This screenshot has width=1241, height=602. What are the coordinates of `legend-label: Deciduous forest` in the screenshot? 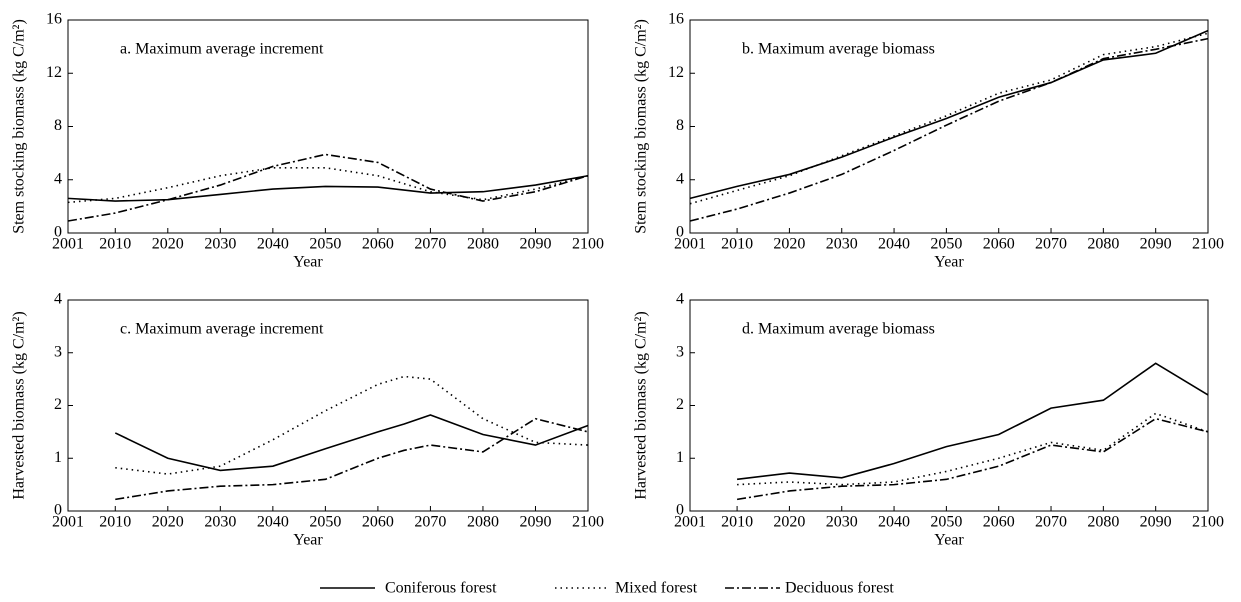 It's located at (839, 588).